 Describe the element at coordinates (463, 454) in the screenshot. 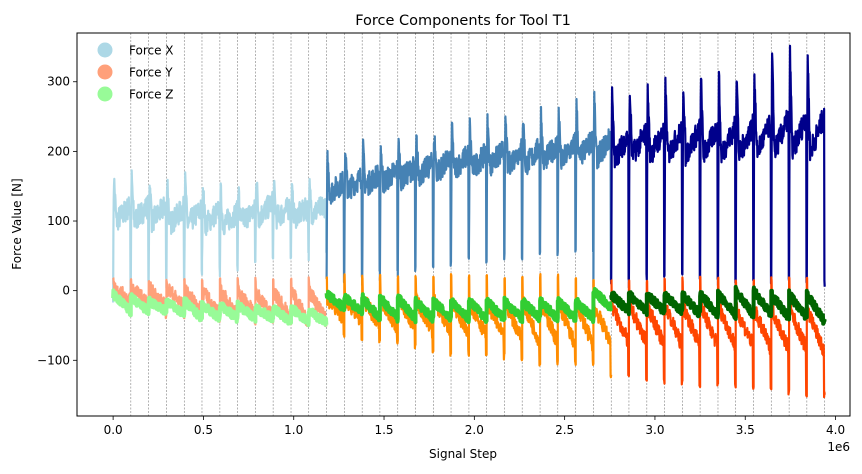

I see `x-axis-label: Signal Step` at that location.